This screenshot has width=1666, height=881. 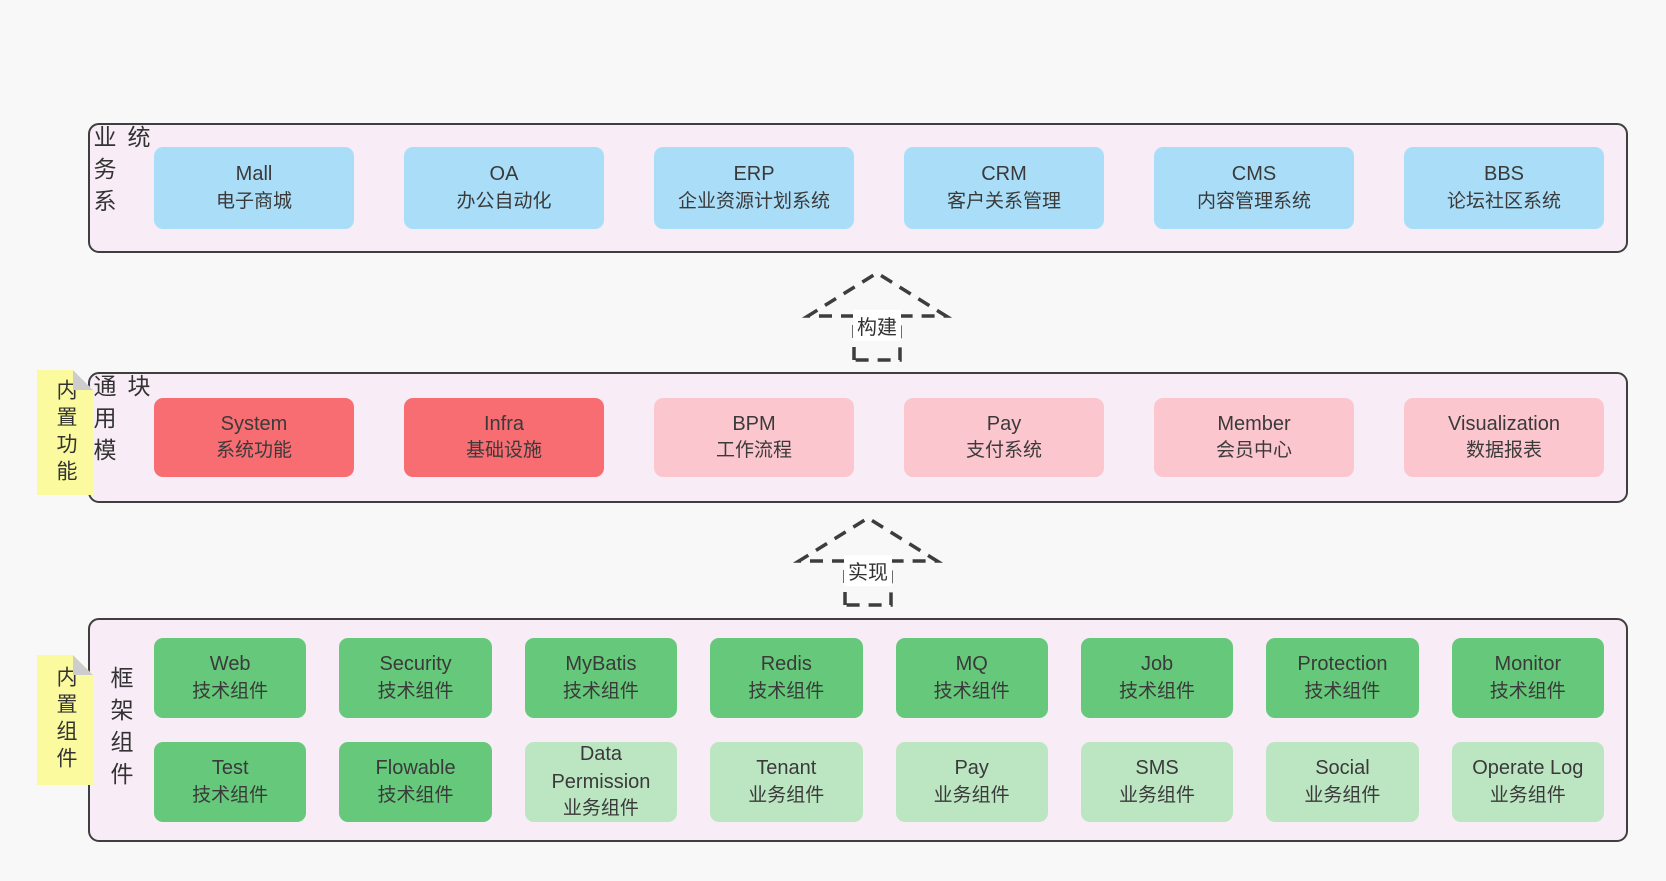 I want to click on sticky-note-label: 内置功能, so click(x=65, y=432).